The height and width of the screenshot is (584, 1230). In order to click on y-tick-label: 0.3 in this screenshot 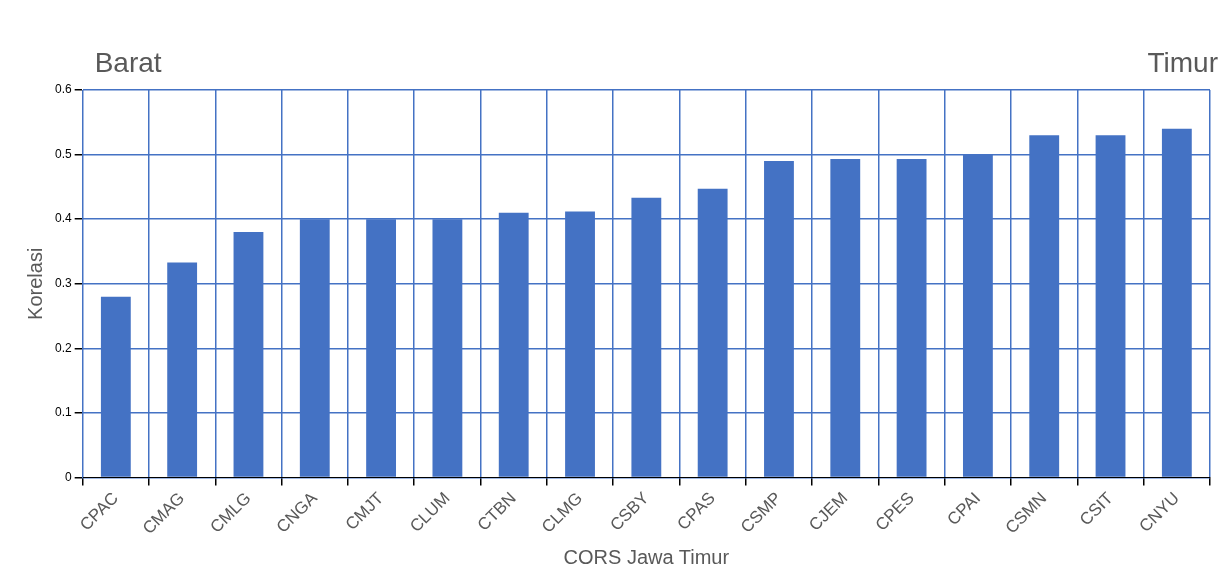, I will do `click(63, 283)`.